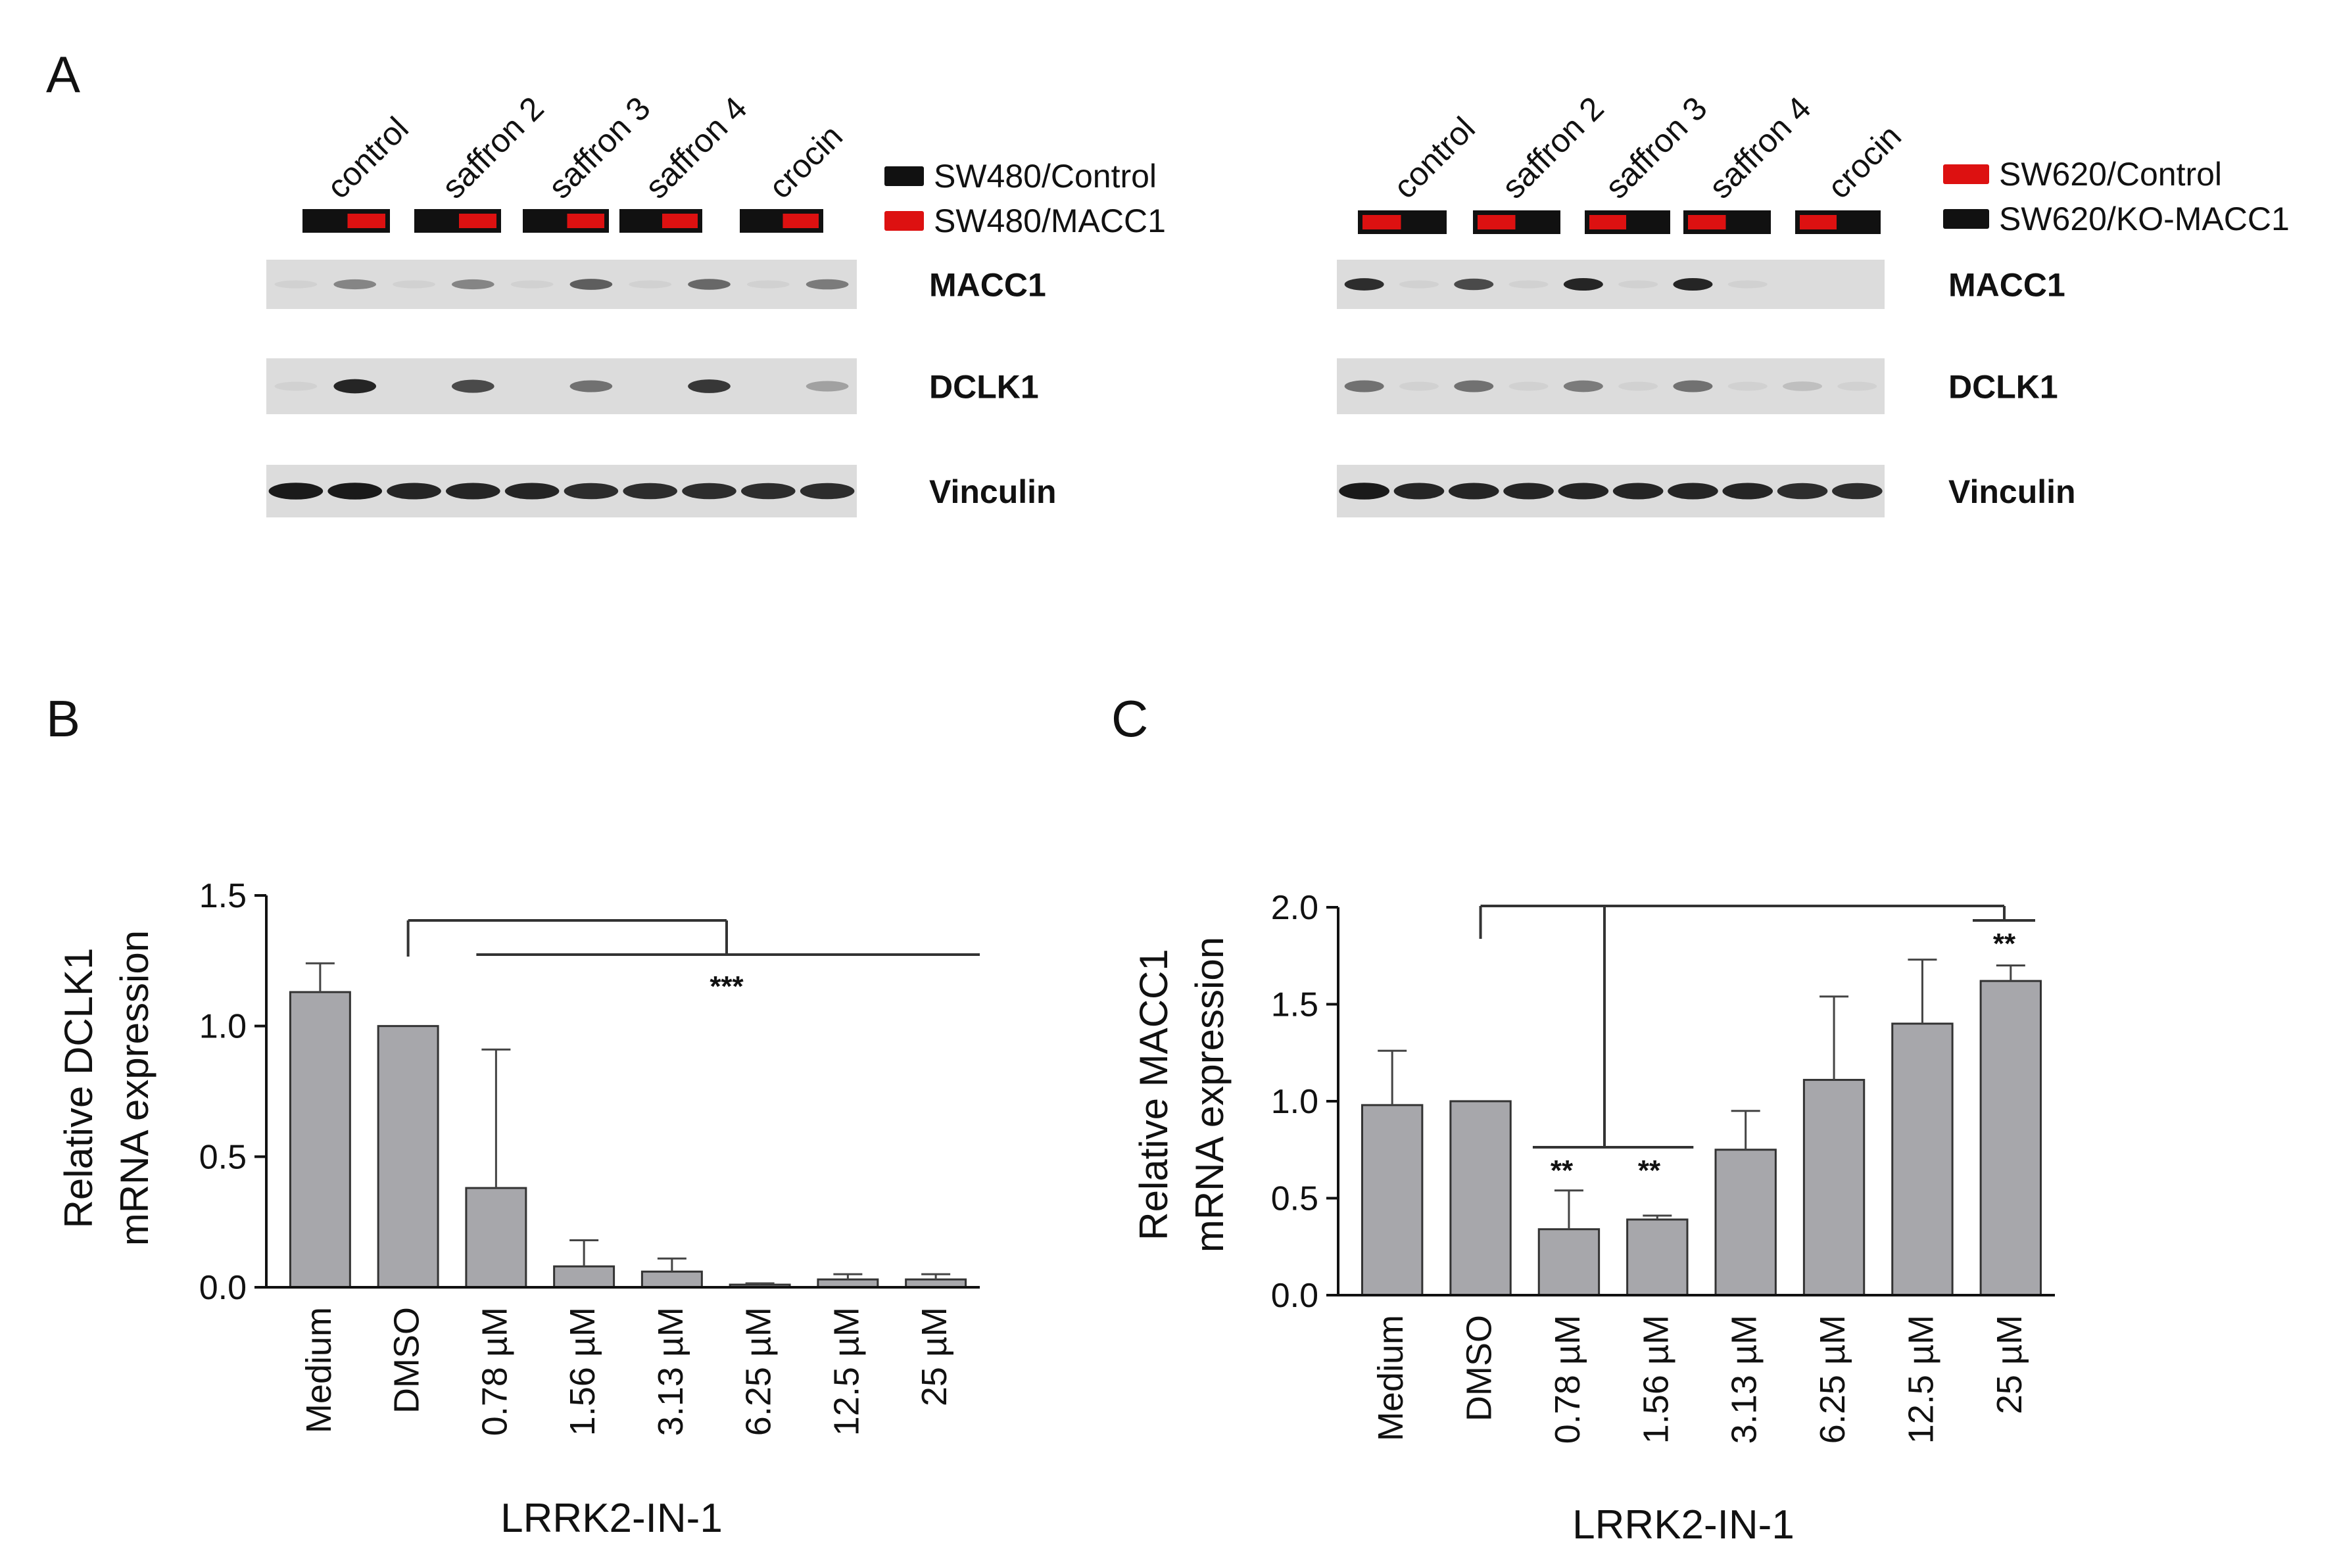  I want to click on y-tick-label: 1.0, so click(223, 1027).